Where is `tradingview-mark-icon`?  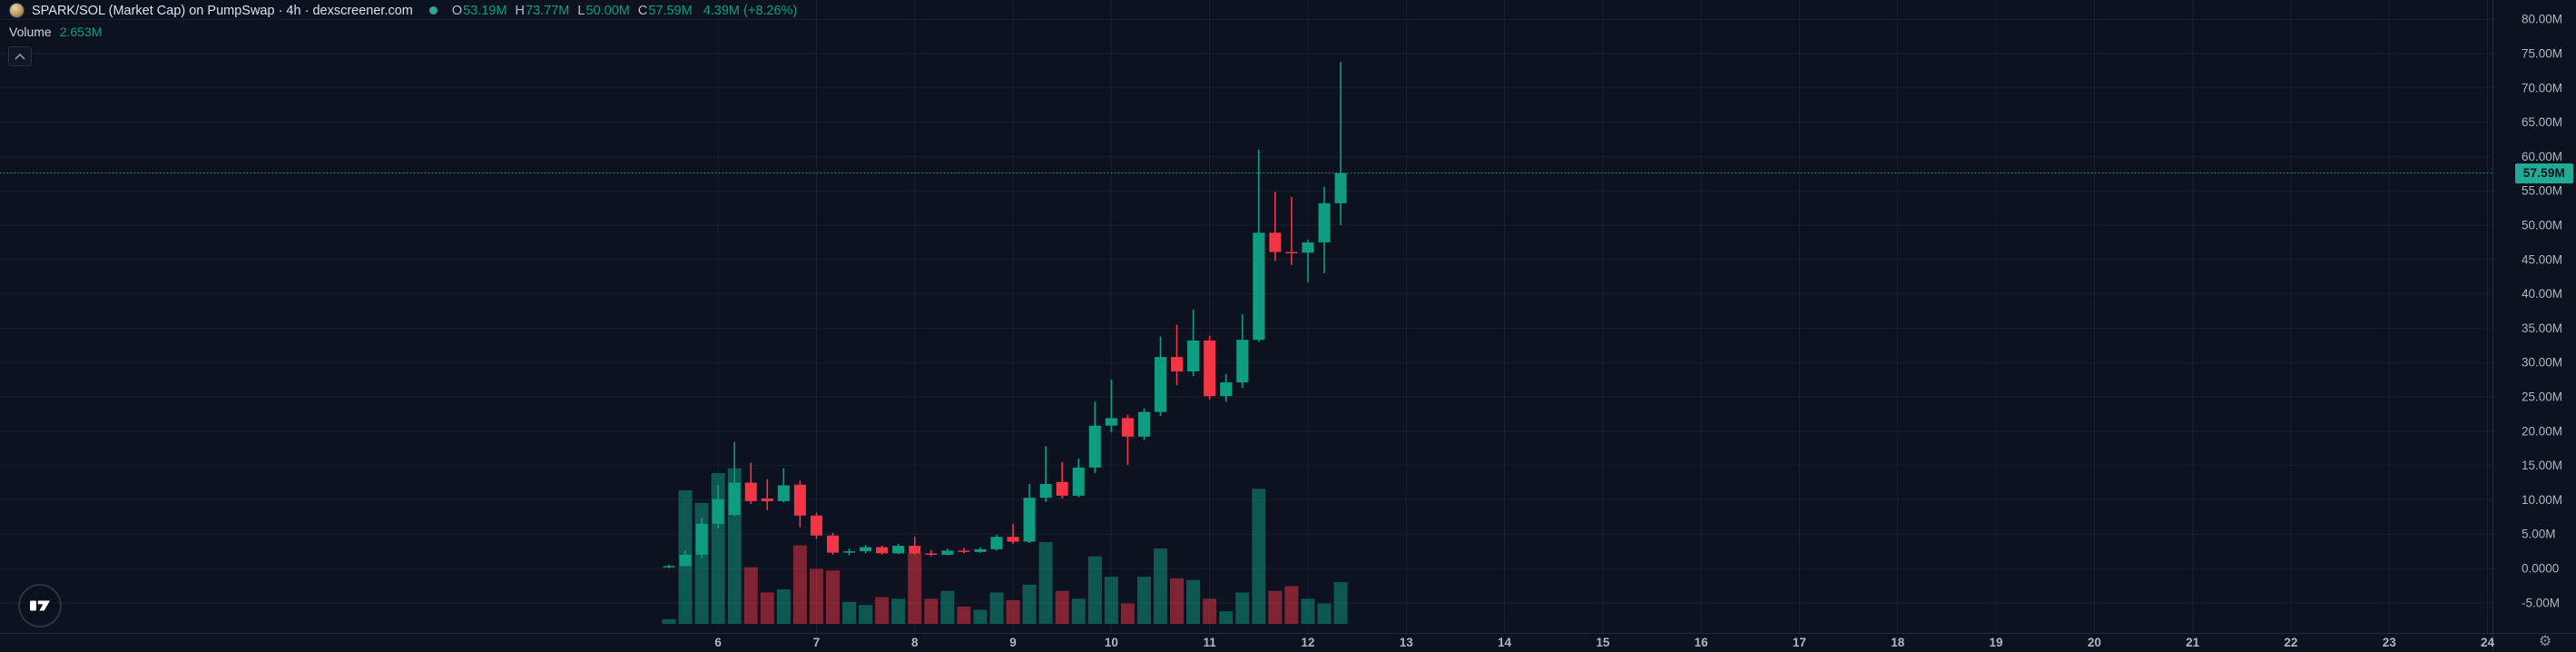 tradingview-mark-icon is located at coordinates (40, 605).